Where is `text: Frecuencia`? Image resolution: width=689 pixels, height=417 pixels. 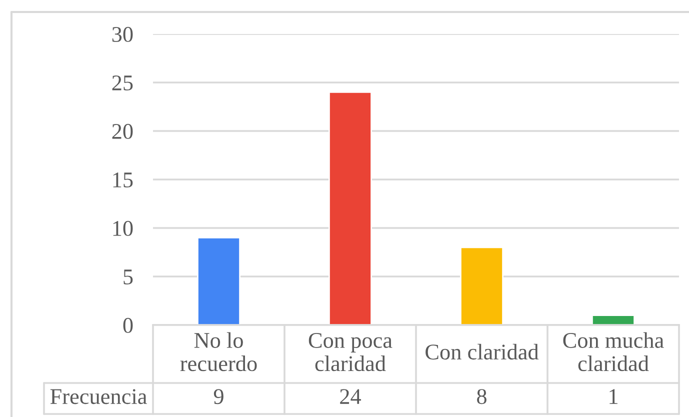 text: Frecuencia is located at coordinates (98, 396).